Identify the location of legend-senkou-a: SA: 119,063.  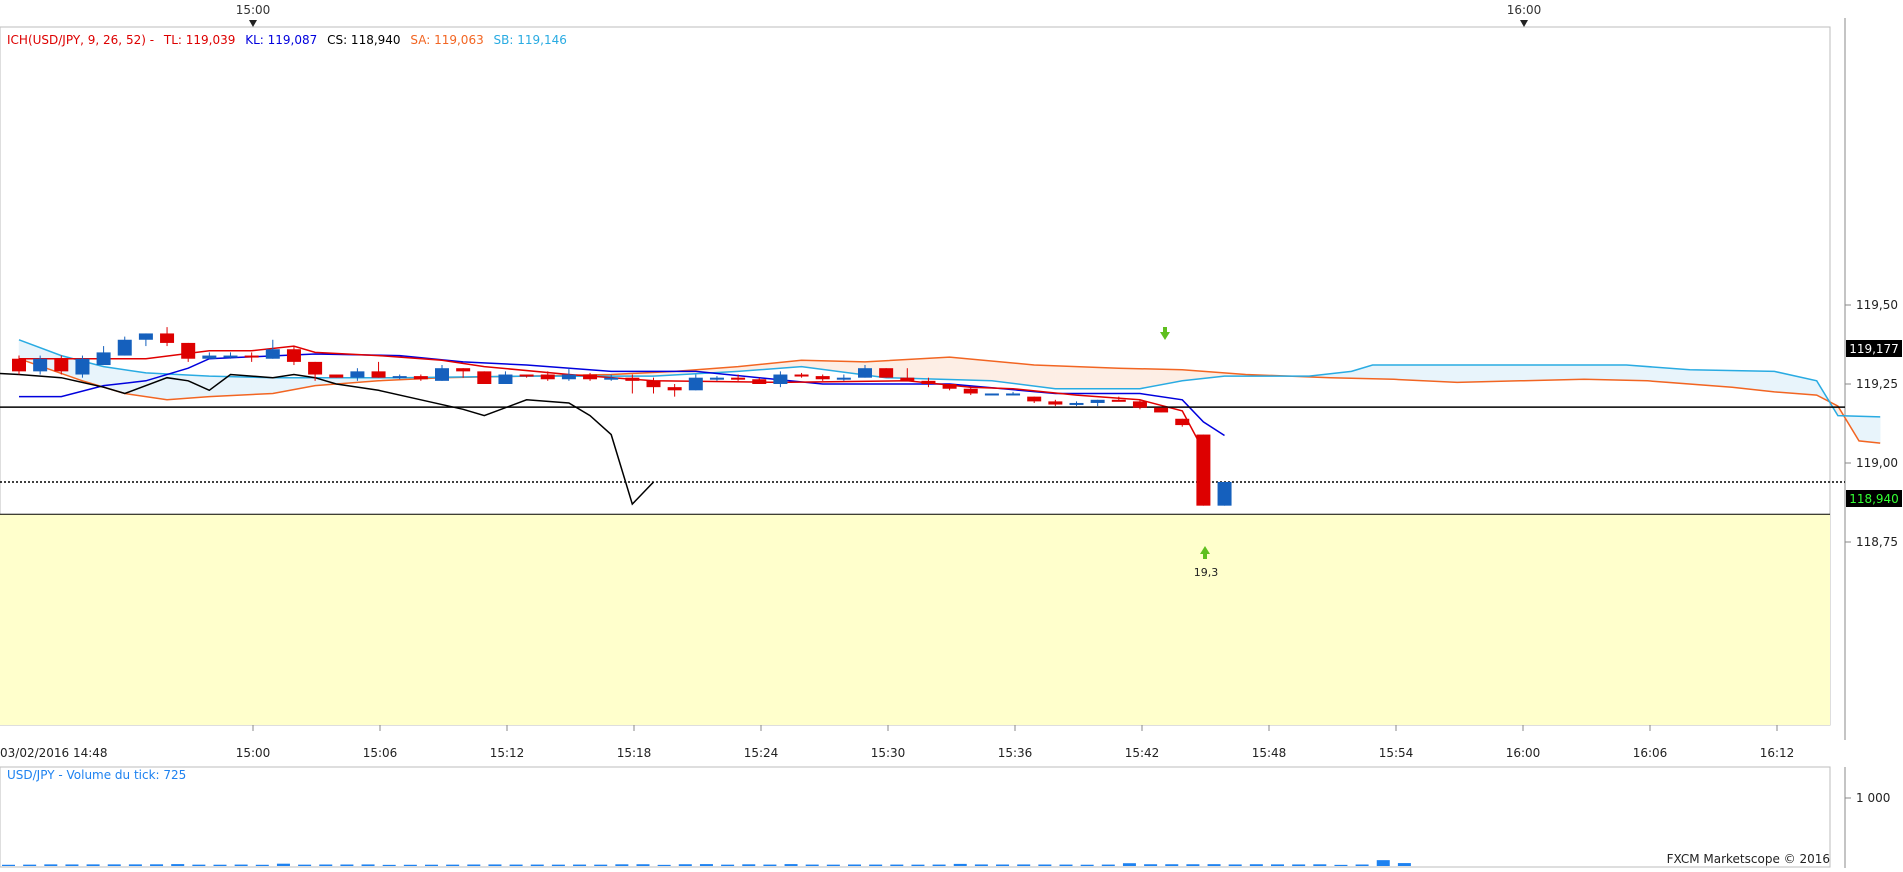
(446, 40).